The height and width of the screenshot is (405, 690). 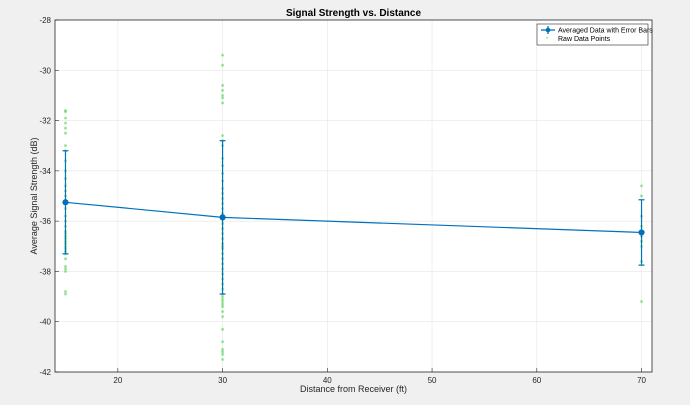 I want to click on y-axis-label: Average Signal Strength (dB), so click(x=34, y=196).